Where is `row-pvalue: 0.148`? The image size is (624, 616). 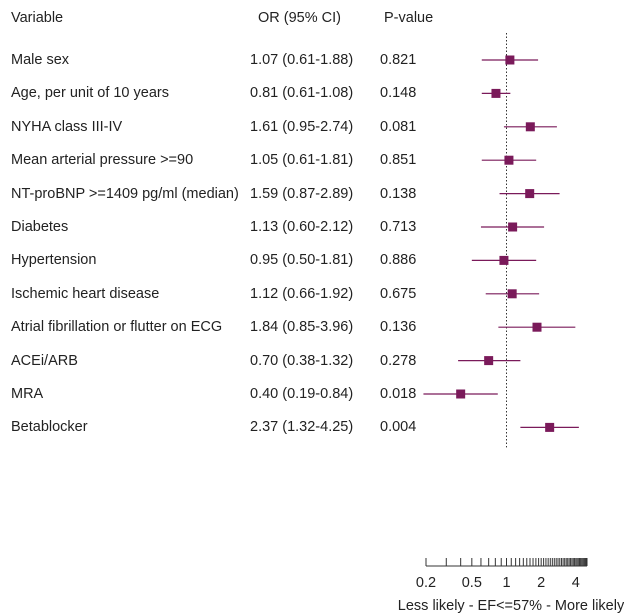 row-pvalue: 0.148 is located at coordinates (398, 93).